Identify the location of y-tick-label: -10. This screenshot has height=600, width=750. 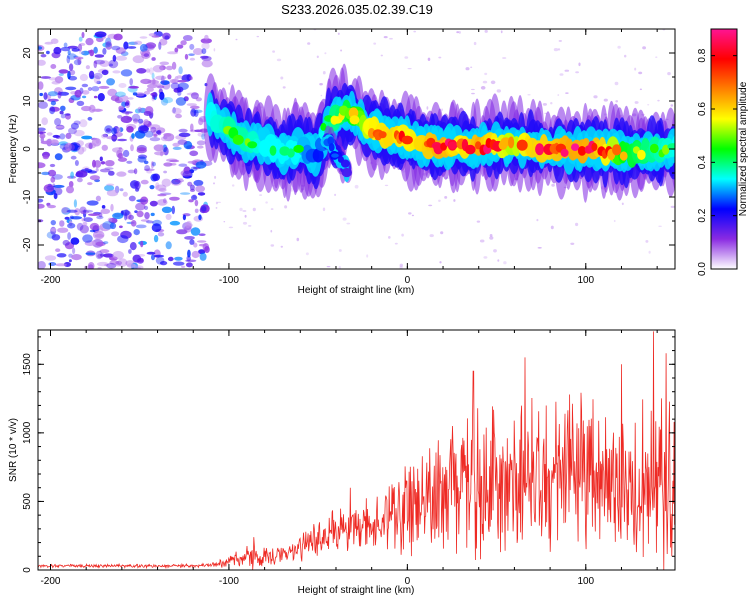
(27, 196).